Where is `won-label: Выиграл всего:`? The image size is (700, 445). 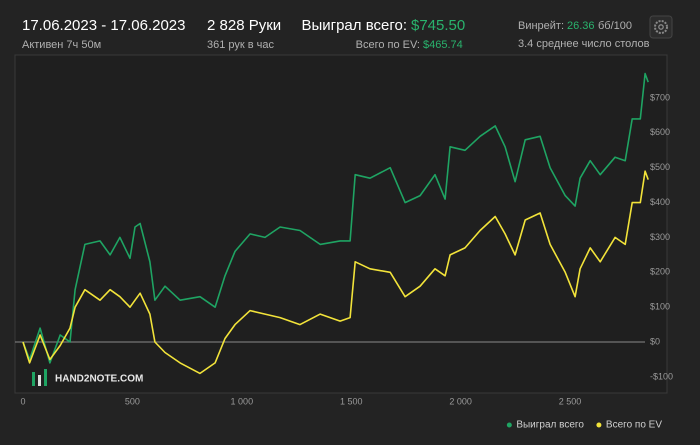 won-label: Выиграл всего: is located at coordinates (354, 25).